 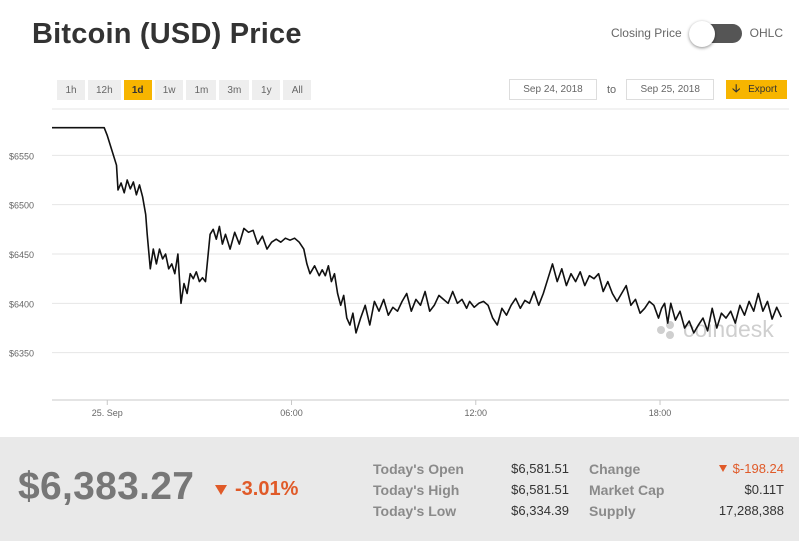 What do you see at coordinates (686, 510) in the screenshot?
I see `stat-row: Supply 17,288,388` at bounding box center [686, 510].